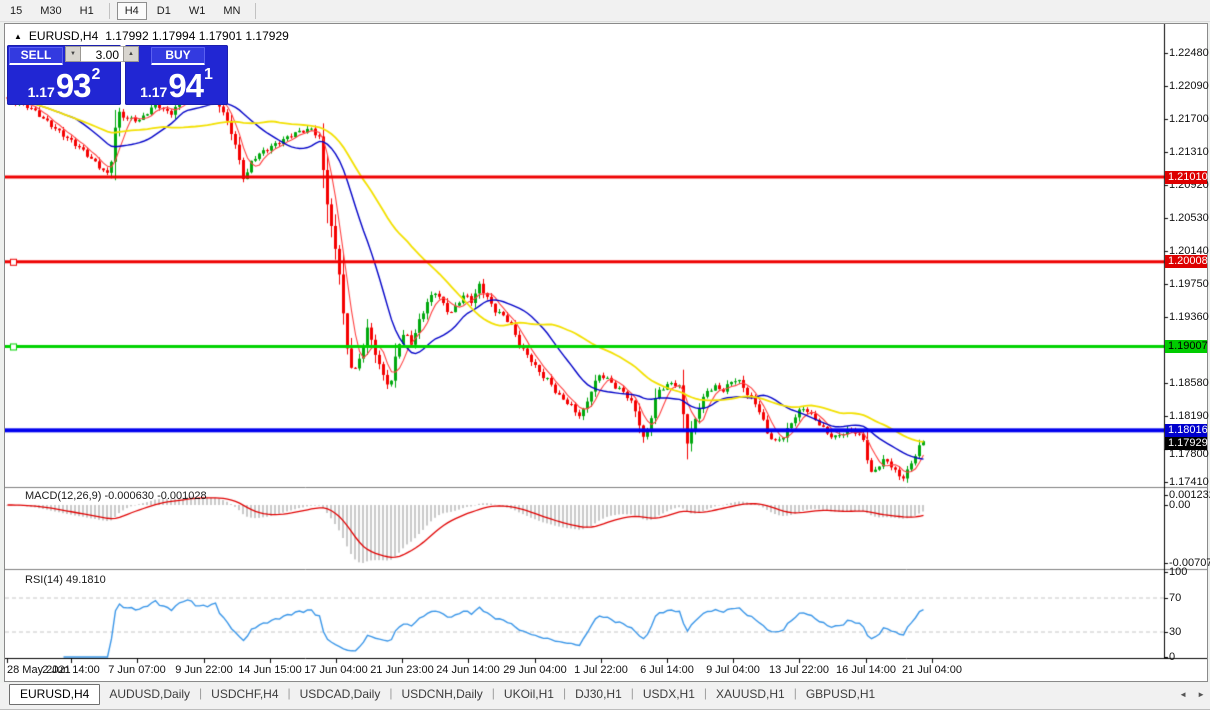 Image resolution: width=1210 pixels, height=710 pixels. I want to click on time-axis-label: 9 Jun 22:00, so click(204, 670).